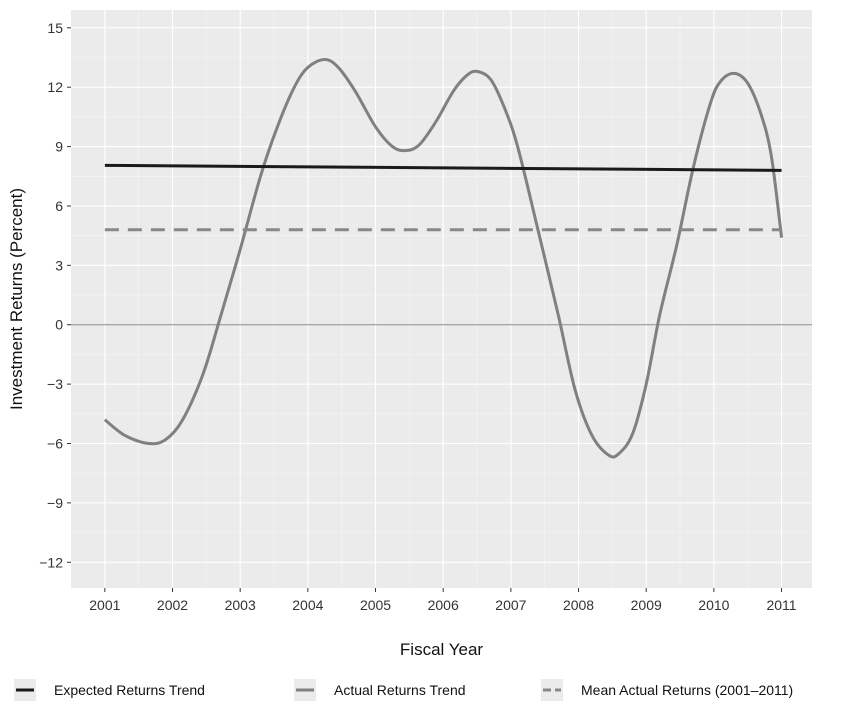  I want to click on y-tick-label: 12, so click(55, 87).